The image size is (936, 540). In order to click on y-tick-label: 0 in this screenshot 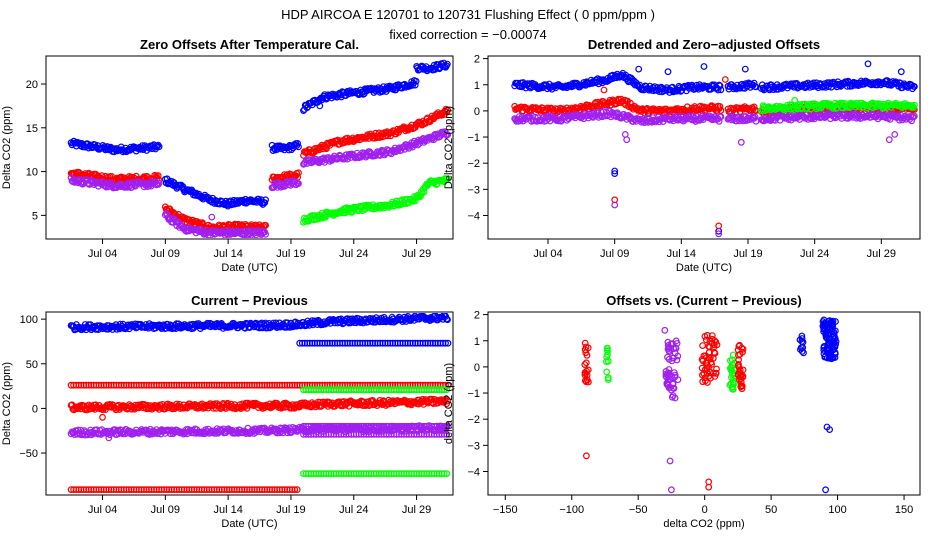, I will do `click(477, 112)`.